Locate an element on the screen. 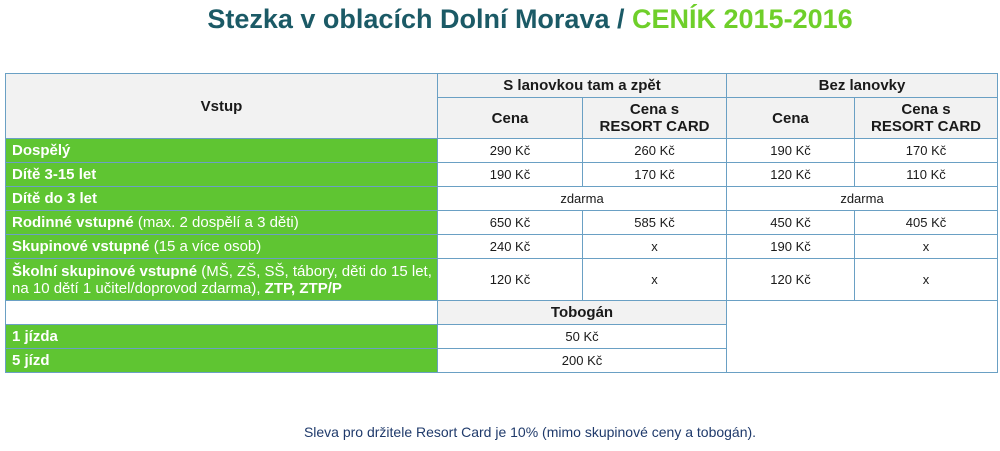 The width and height of the screenshot is (1000, 451). table-row: 5 jízd 200 Kč is located at coordinates (501, 360).